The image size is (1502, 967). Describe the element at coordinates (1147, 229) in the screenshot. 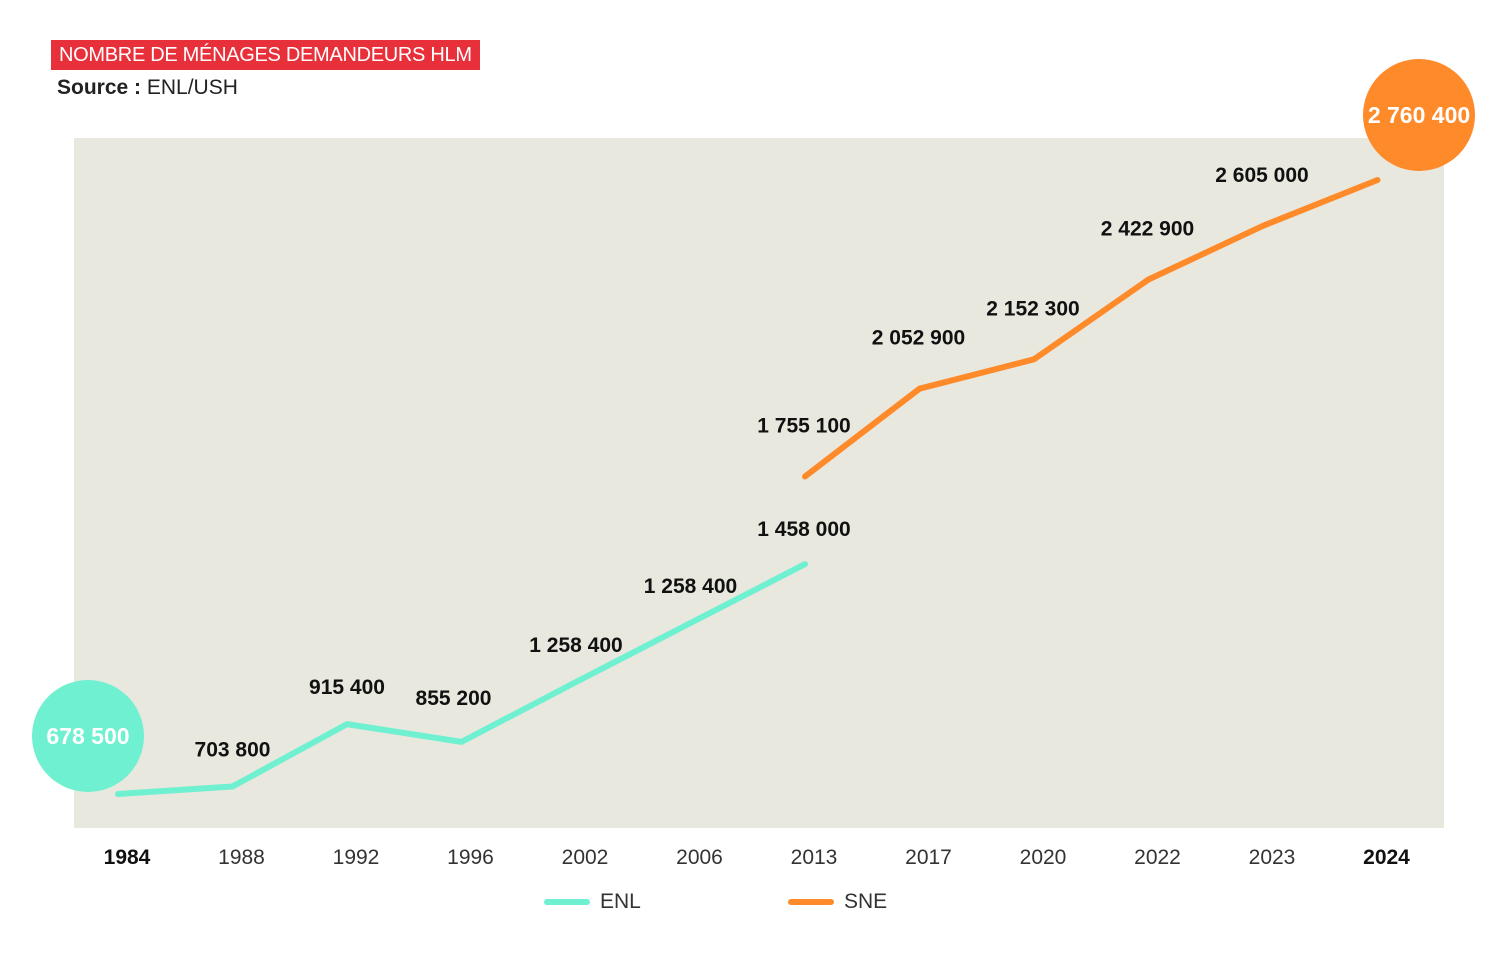

I see `data-label-sne-2022: 2 422 900` at that location.